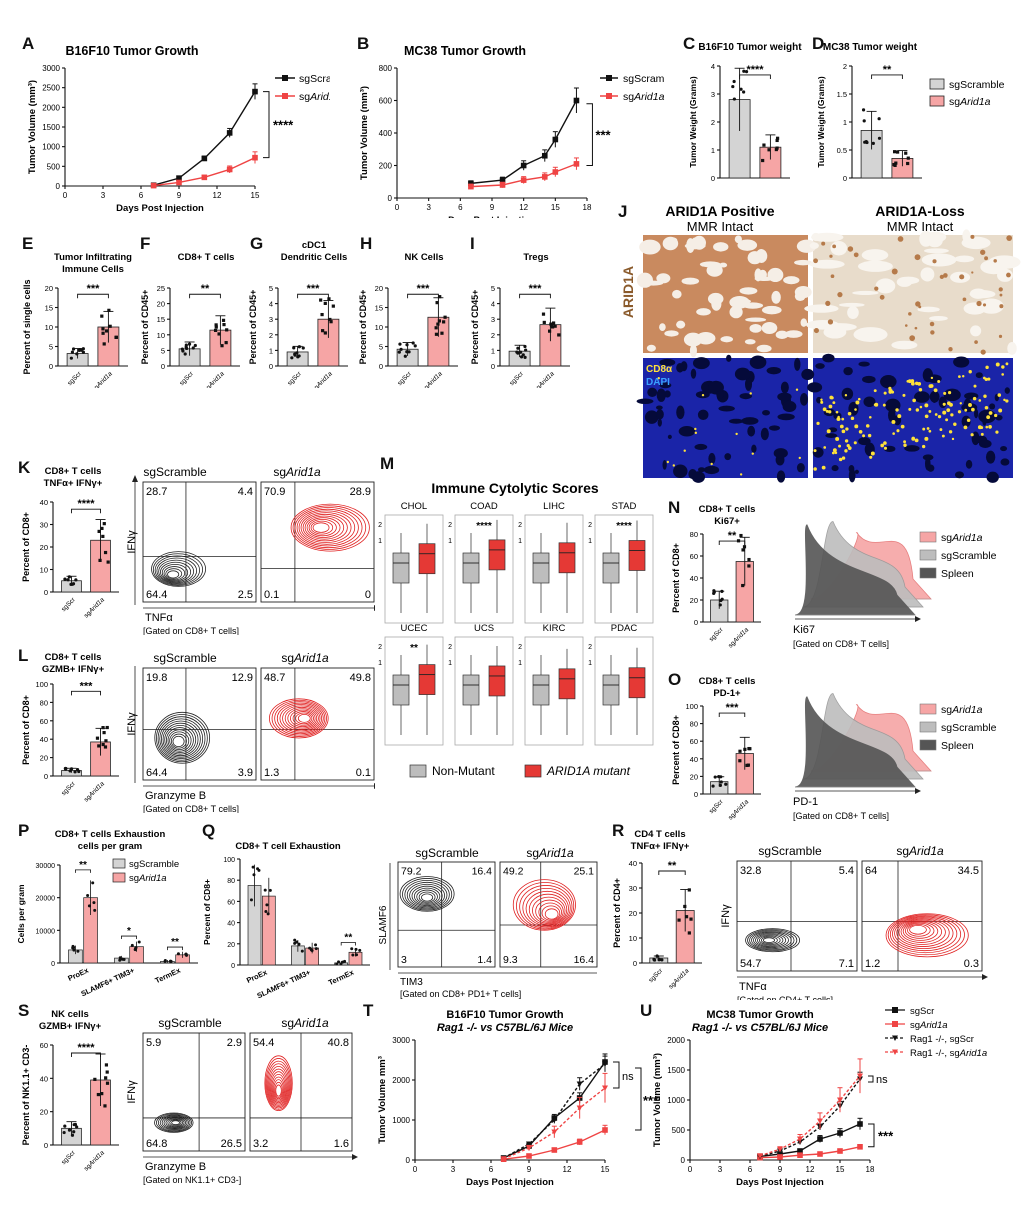  What do you see at coordinates (624, 506) in the screenshot?
I see `cancer-label: STAD` at bounding box center [624, 506].